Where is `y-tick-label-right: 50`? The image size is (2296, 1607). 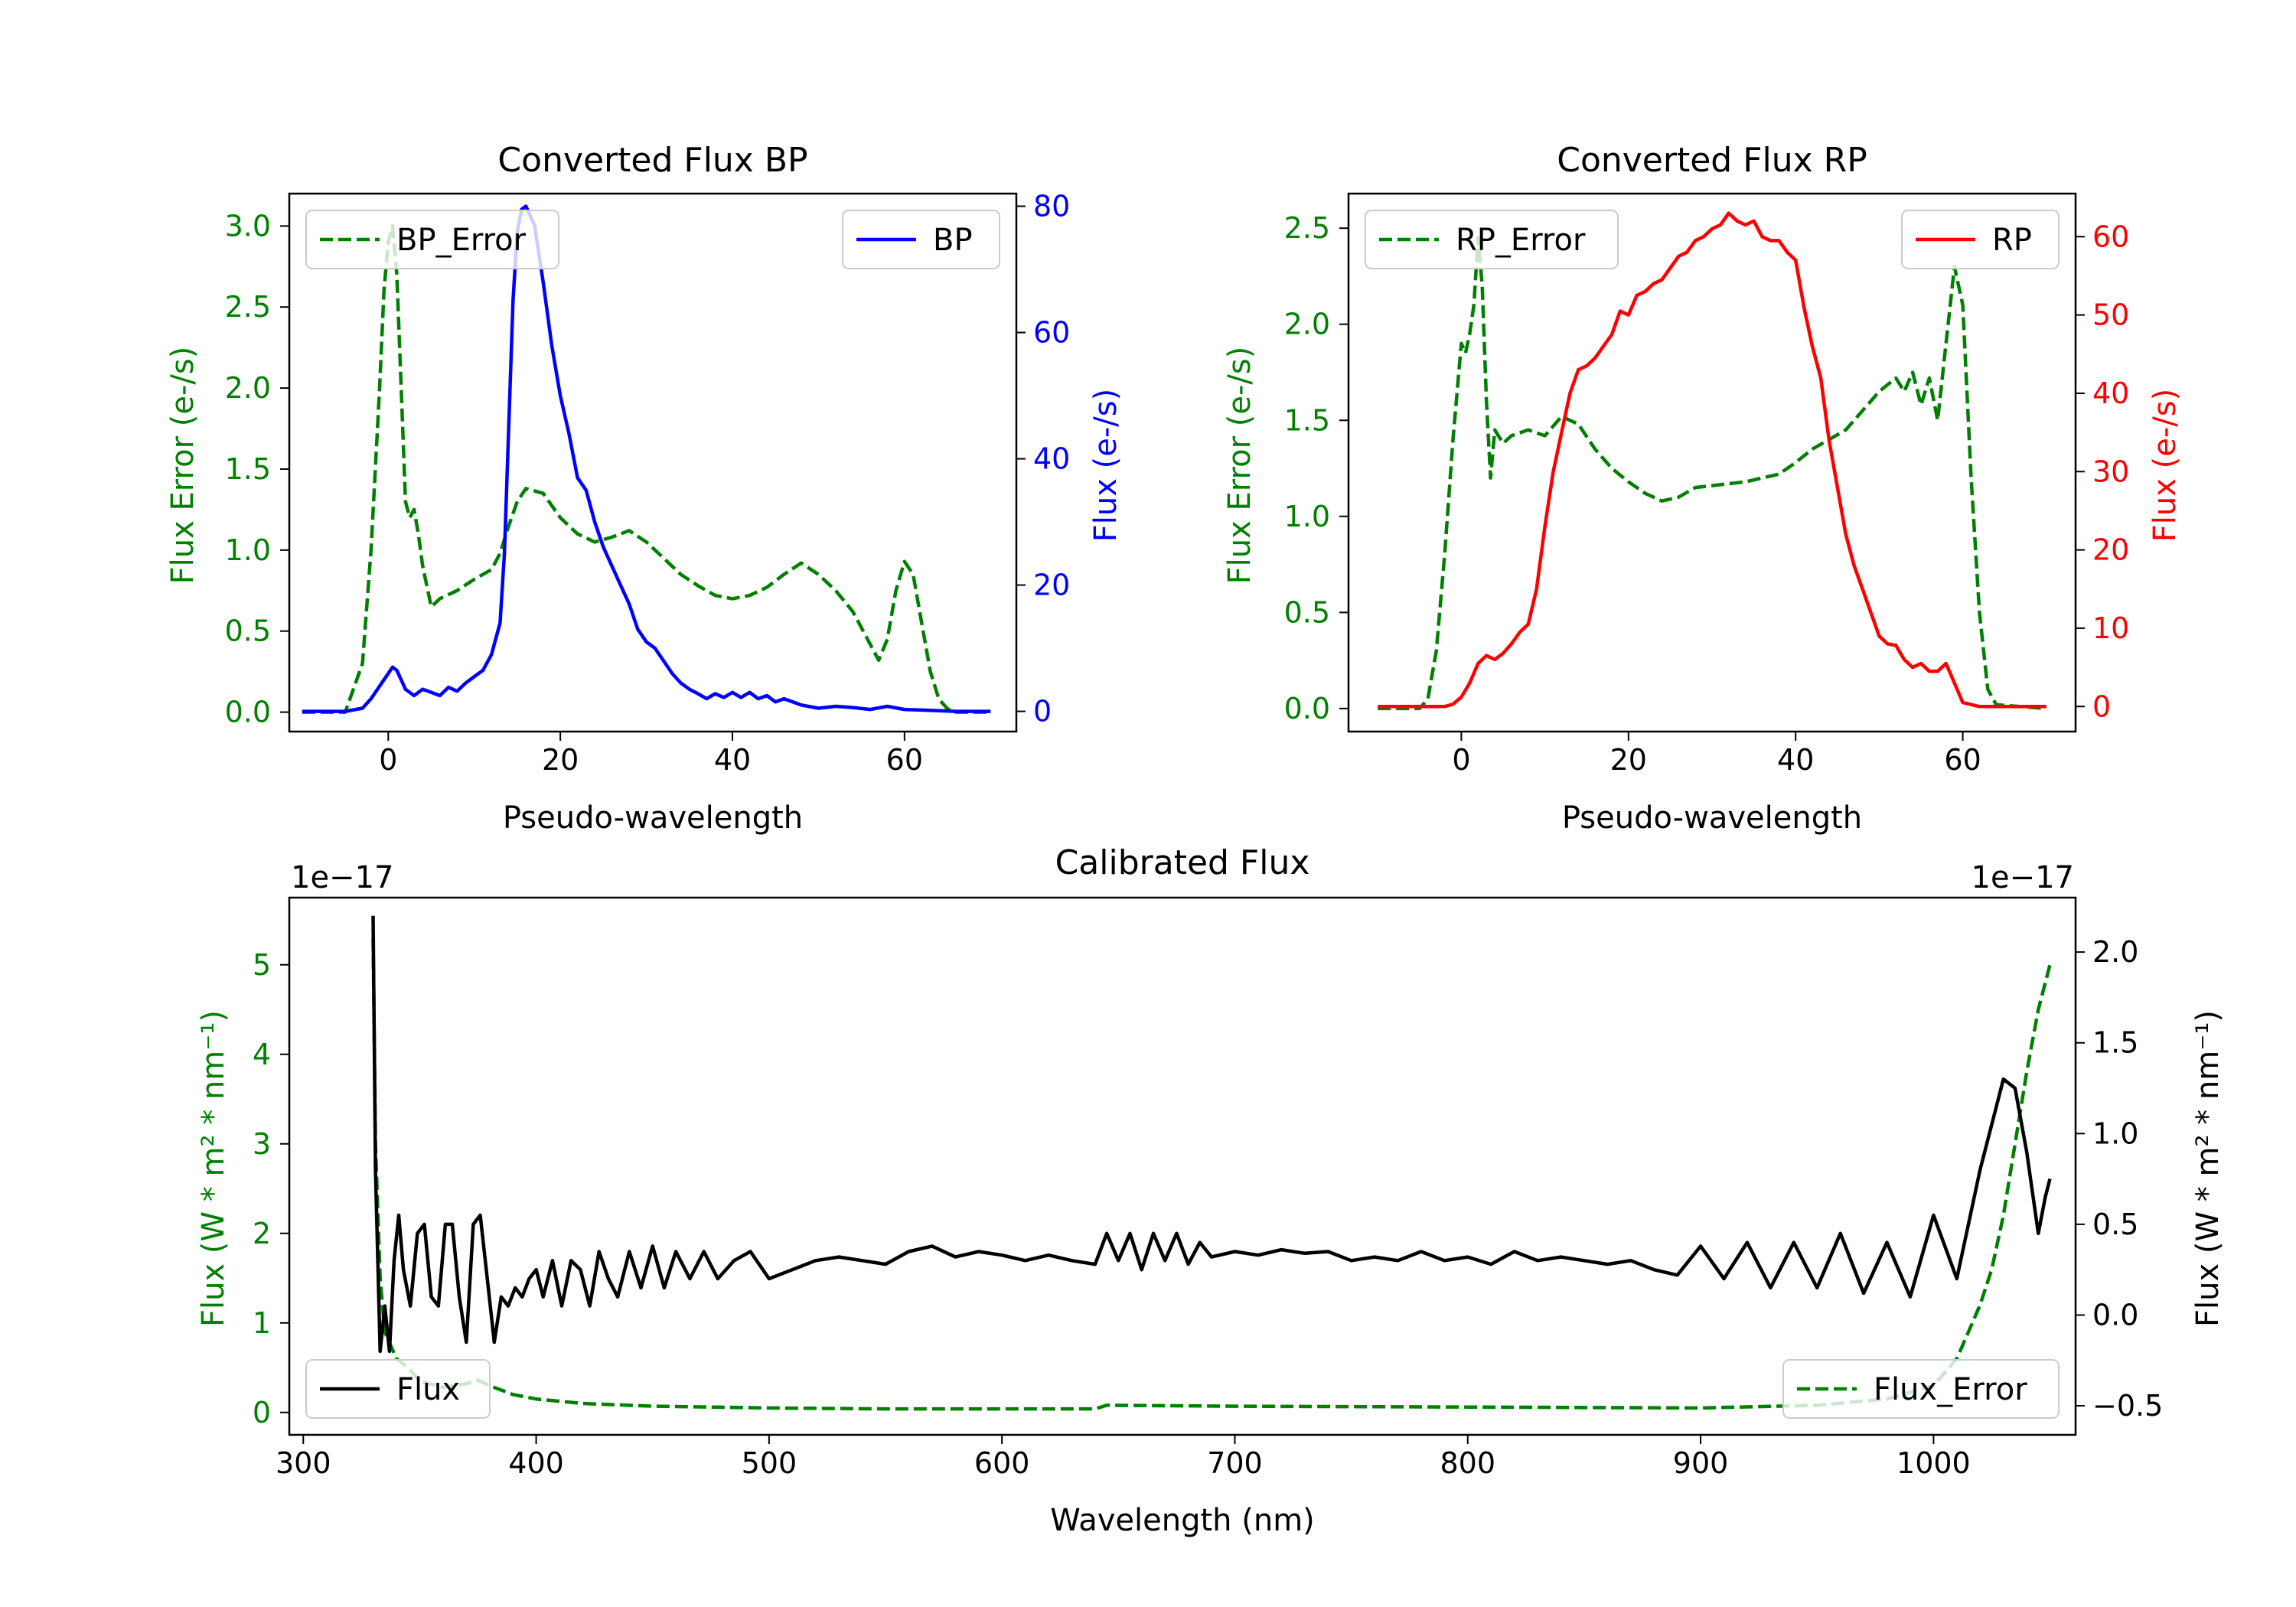 y-tick-label-right: 50 is located at coordinates (2110, 315).